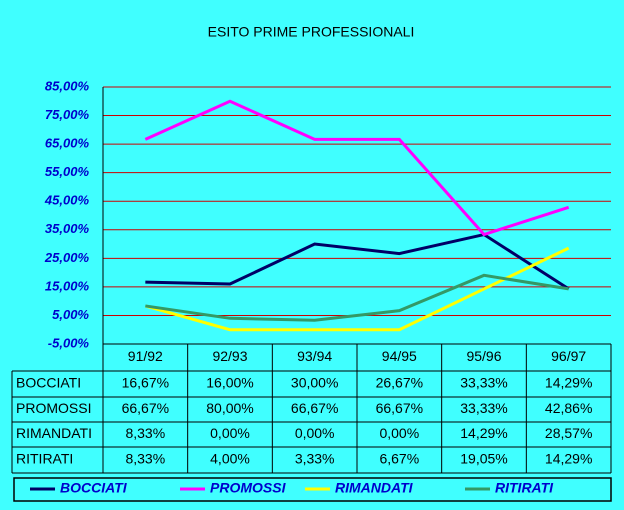 This screenshot has height=510, width=624. Describe the element at coordinates (48, 383) in the screenshot. I see `table-row-label: BOCCIATI` at that location.